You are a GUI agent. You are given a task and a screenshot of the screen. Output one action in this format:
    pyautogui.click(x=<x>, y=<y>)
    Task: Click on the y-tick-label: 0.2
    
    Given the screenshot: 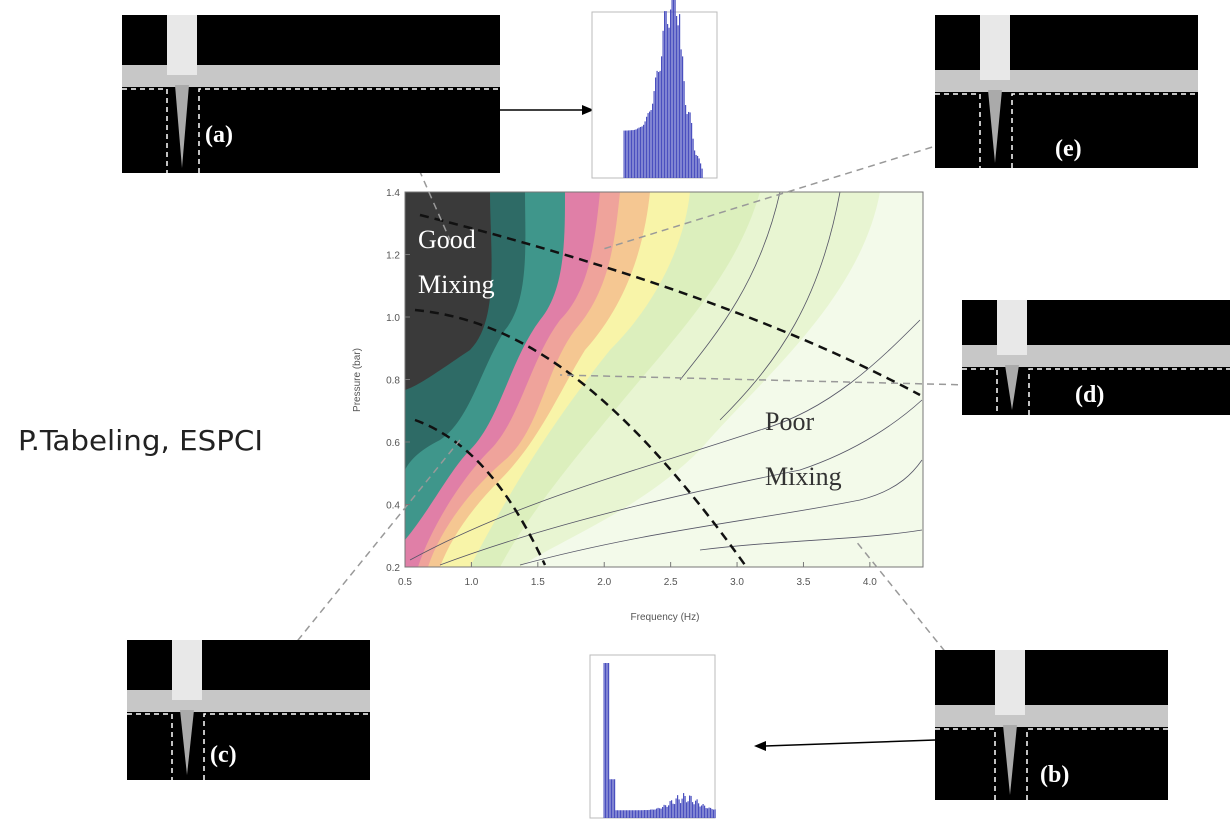 What is the action you would take?
    pyautogui.click(x=393, y=568)
    